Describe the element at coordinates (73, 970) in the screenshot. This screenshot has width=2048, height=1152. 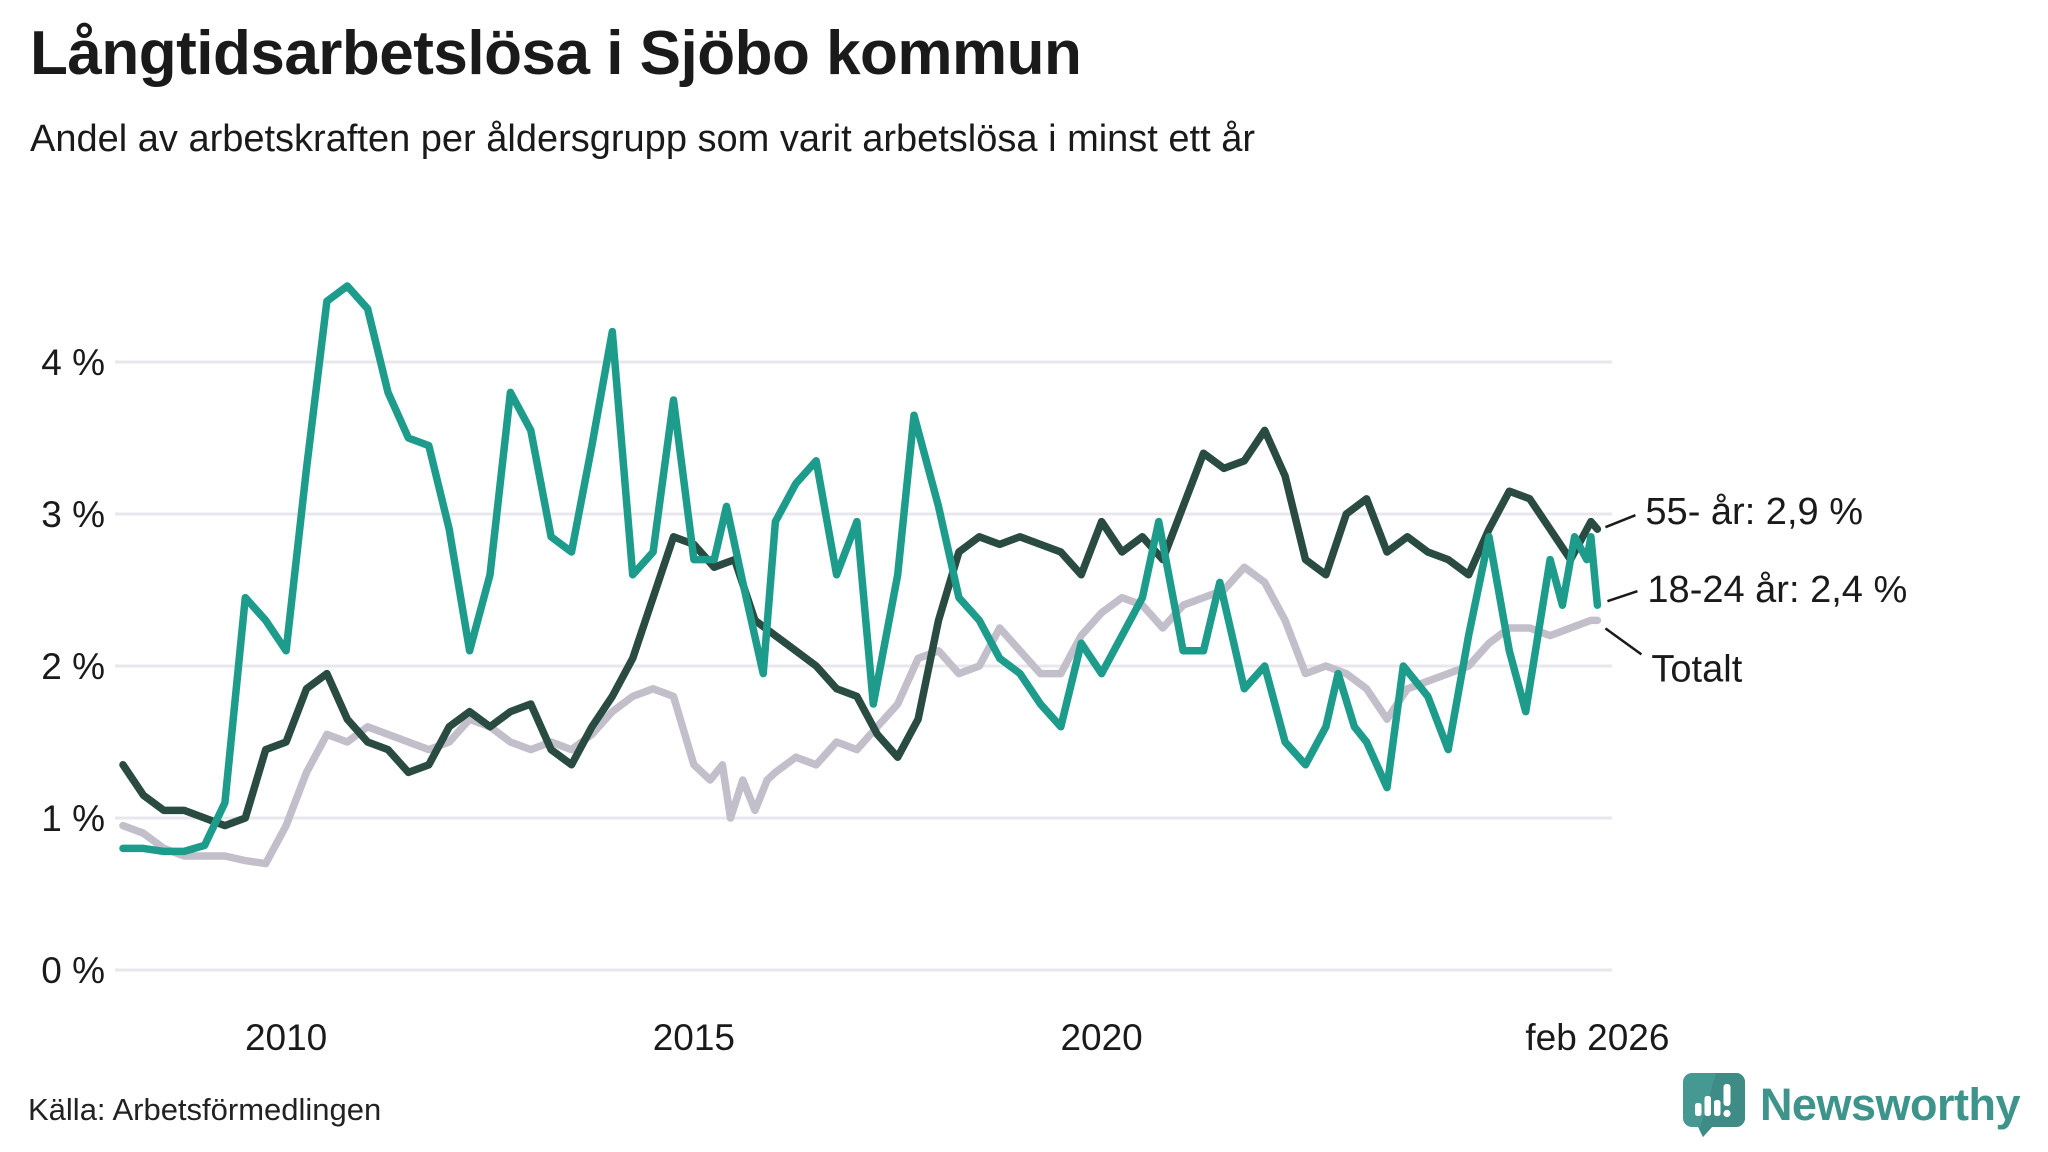
I see `y-tick-label: 0 %` at that location.